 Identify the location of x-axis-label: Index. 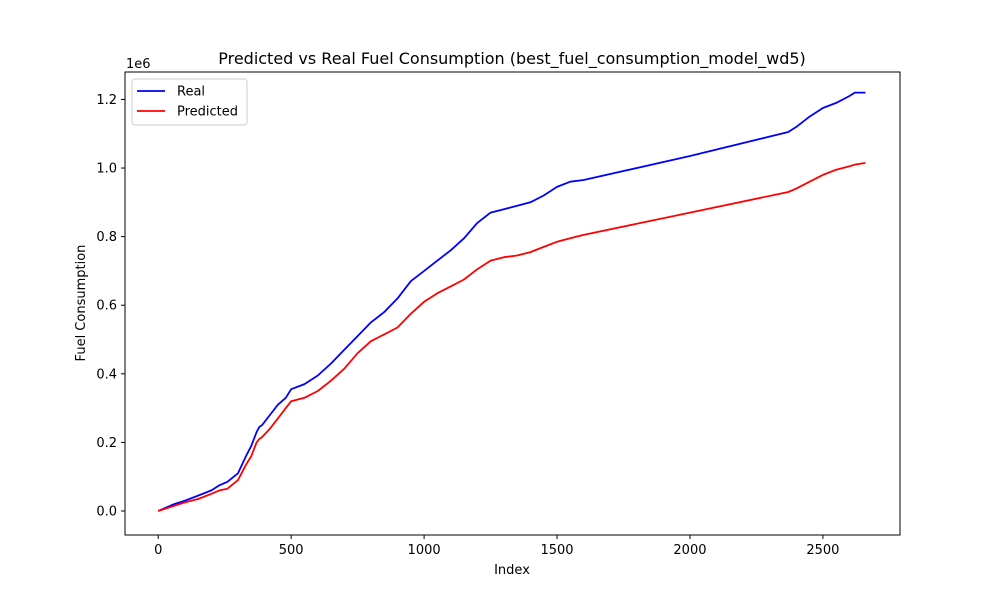
(512, 570).